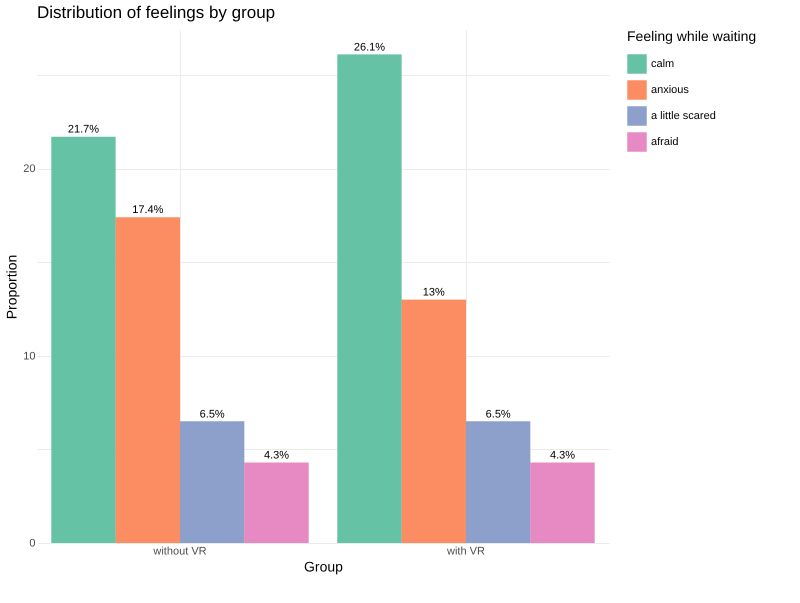  Describe the element at coordinates (29, 169) in the screenshot. I see `y-tick-label: 20` at that location.